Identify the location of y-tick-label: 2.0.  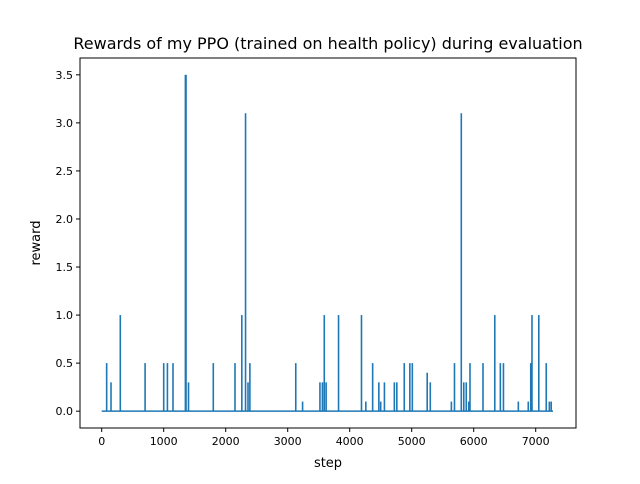
(65, 219).